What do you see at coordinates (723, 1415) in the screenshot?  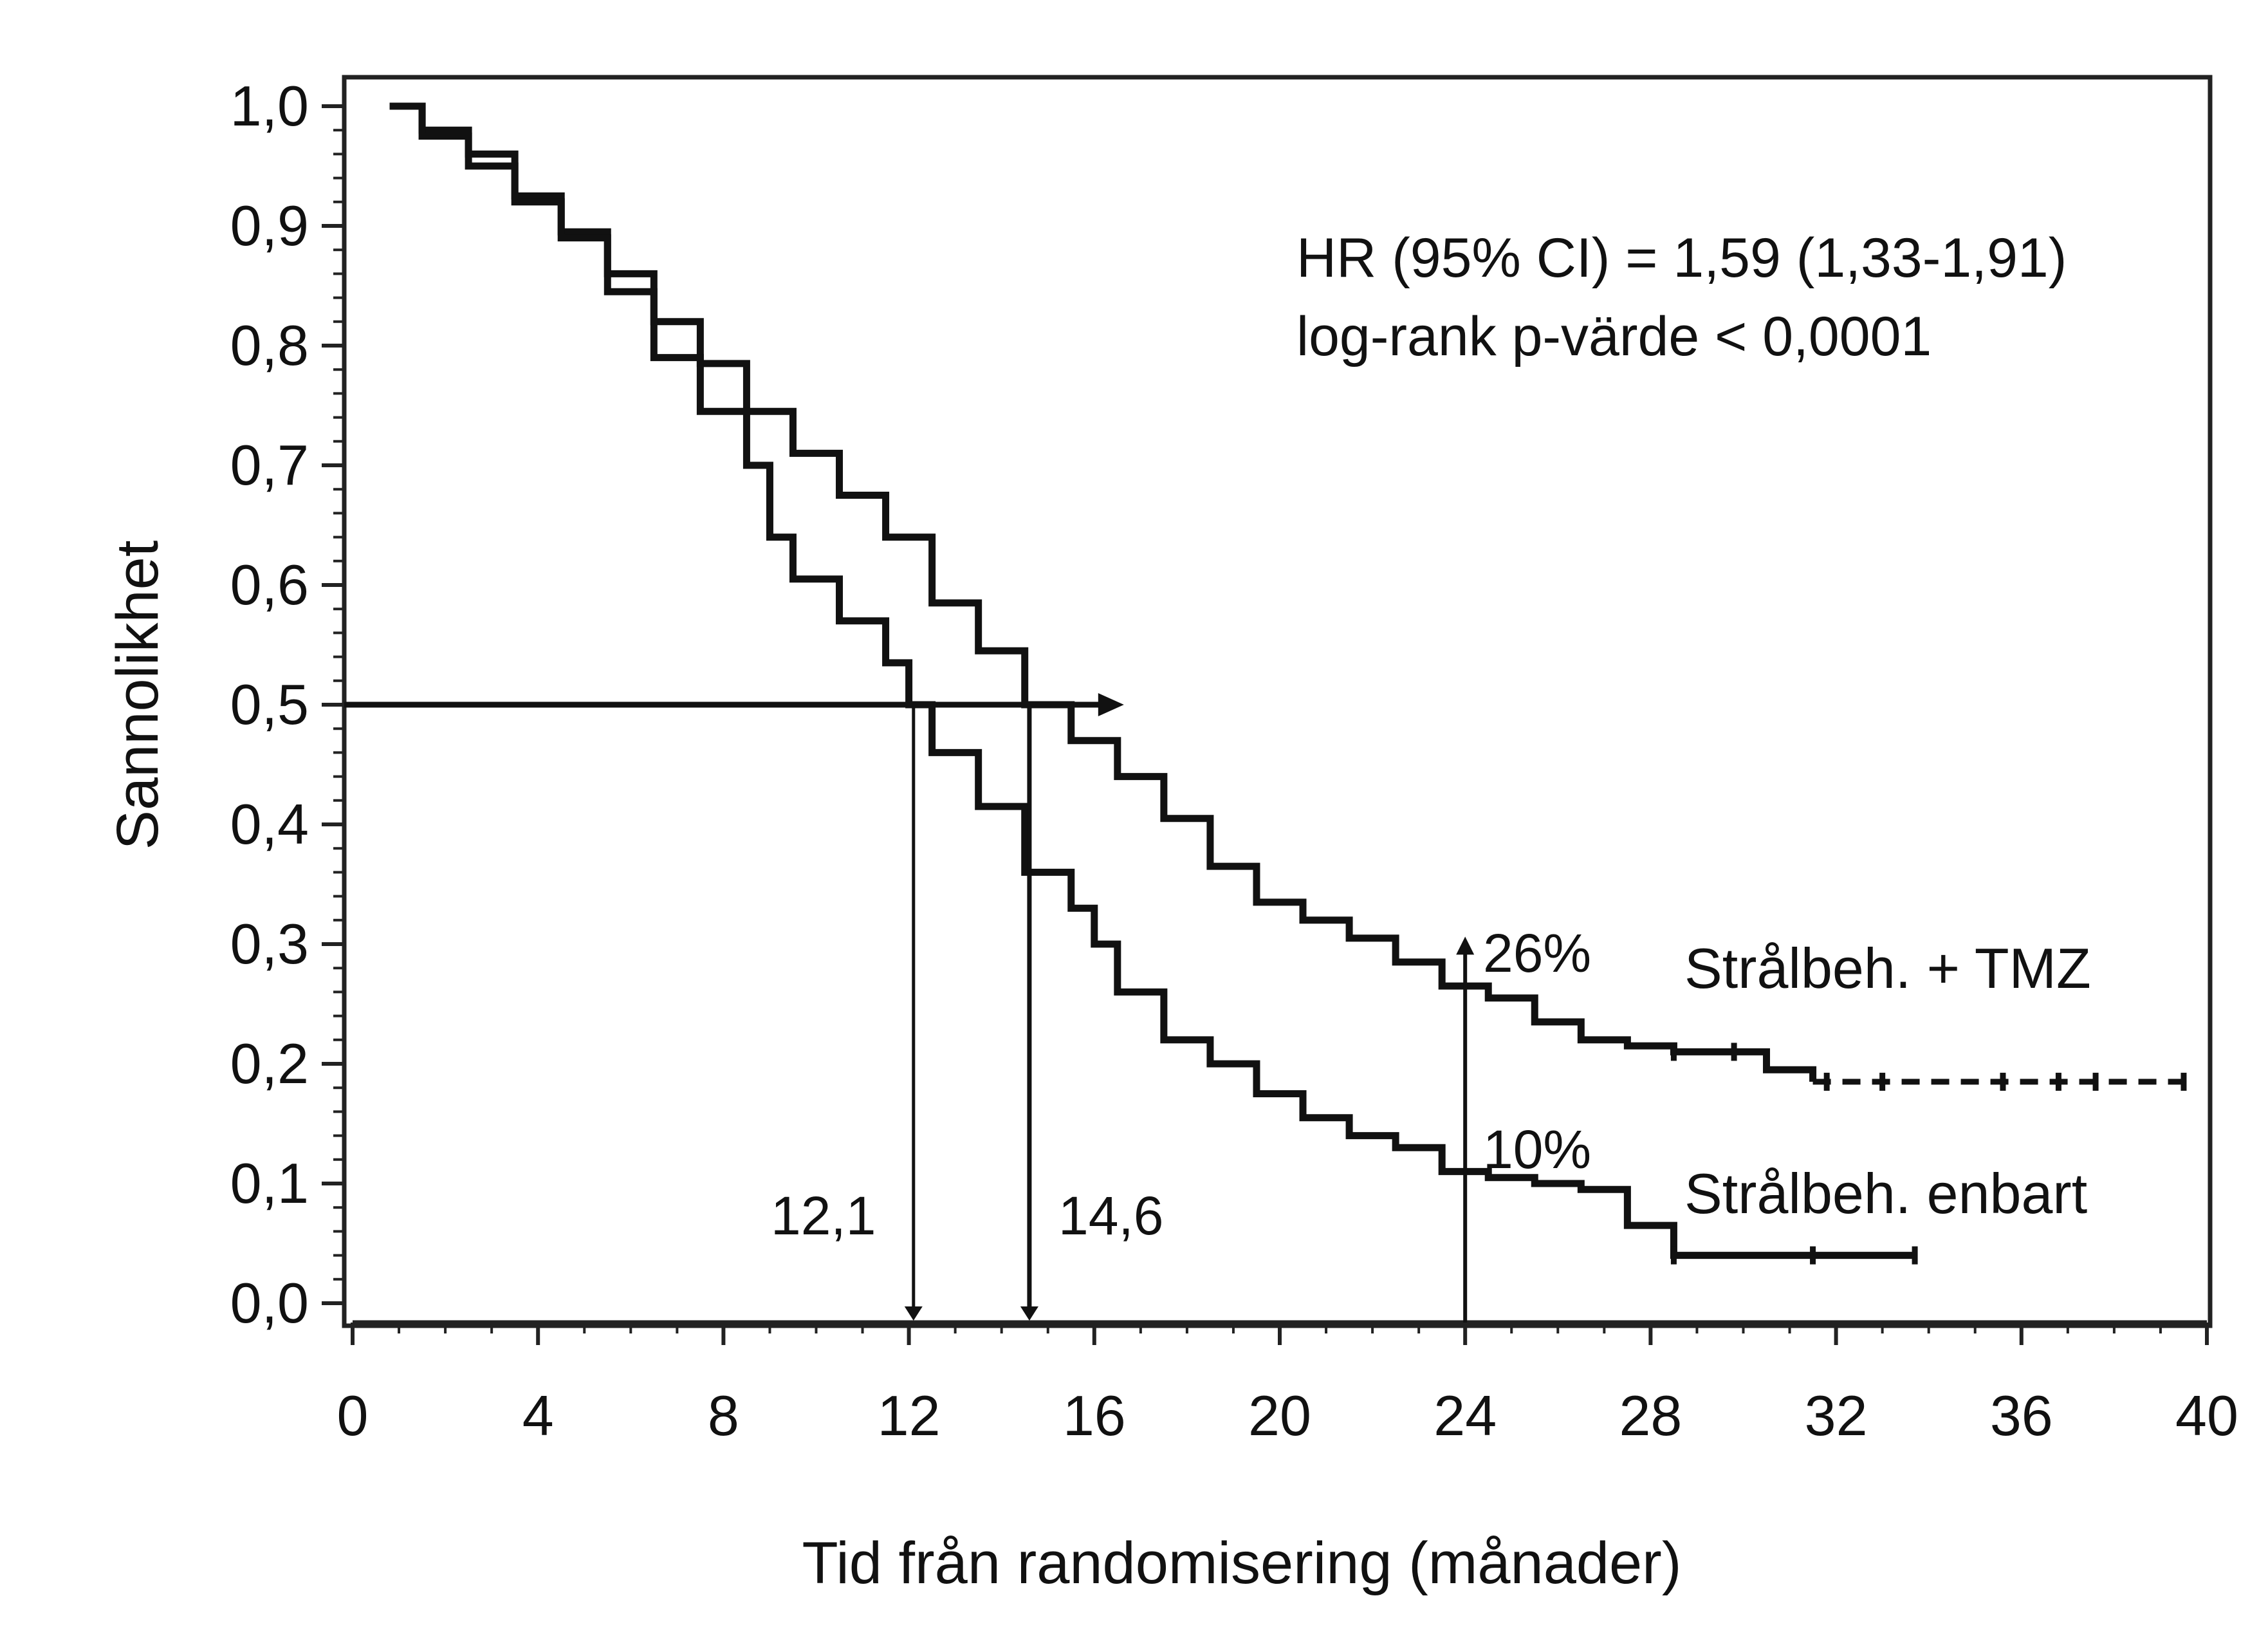 I see `x-tick-label: 8` at bounding box center [723, 1415].